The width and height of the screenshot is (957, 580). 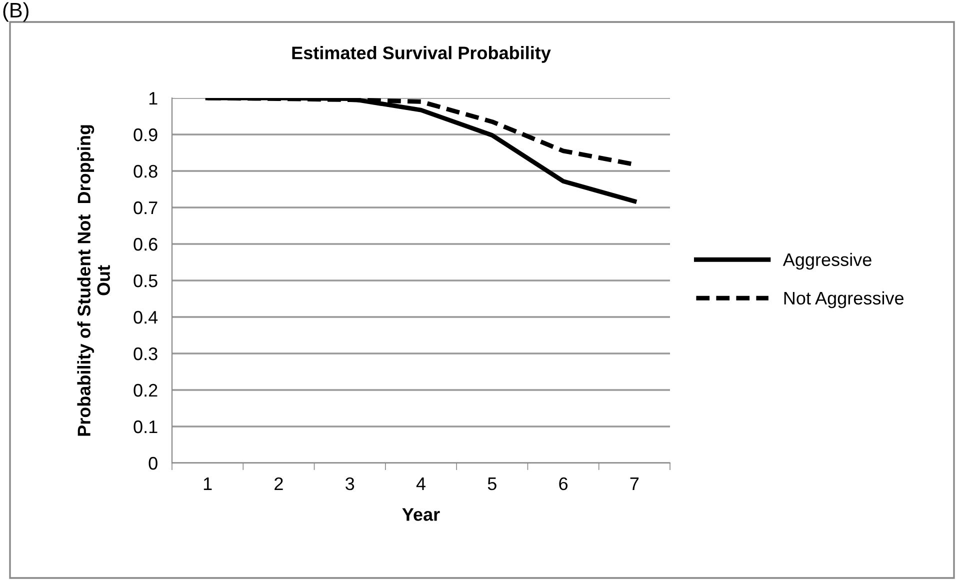 What do you see at coordinates (278, 483) in the screenshot?
I see `x-tick-label: 2` at bounding box center [278, 483].